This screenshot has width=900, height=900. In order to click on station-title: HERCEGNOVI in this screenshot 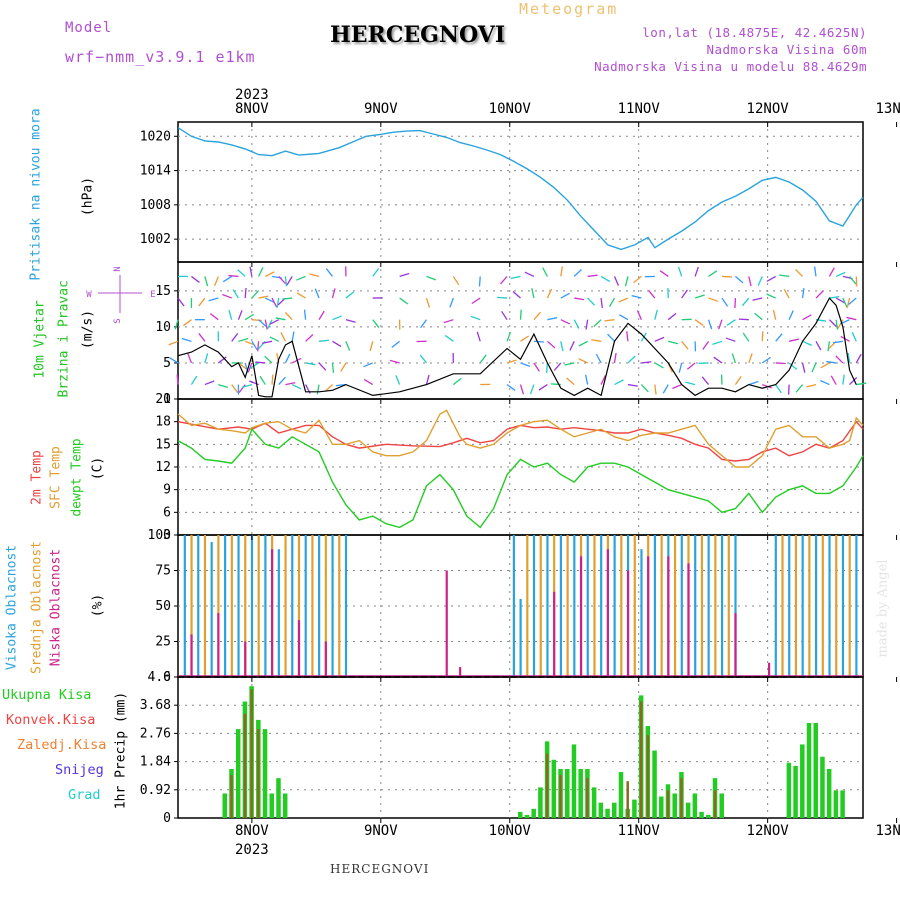, I will do `click(418, 35)`.